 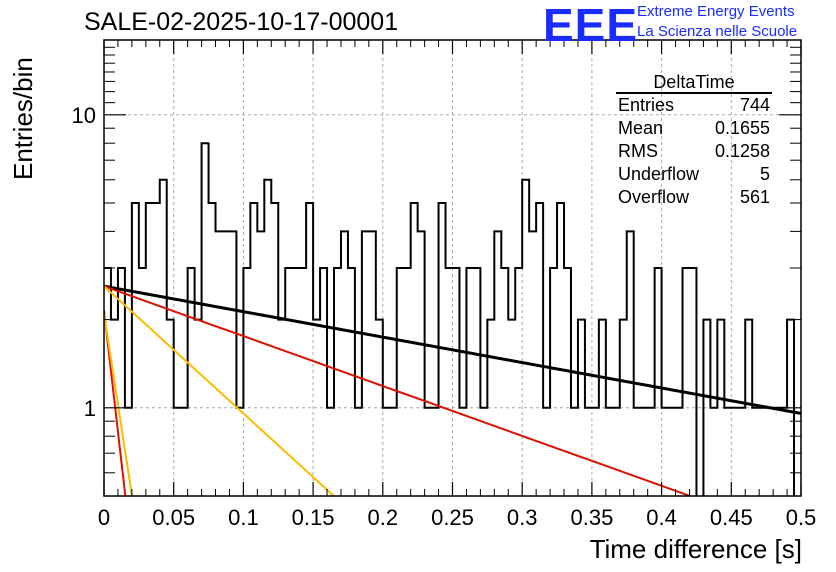 What do you see at coordinates (119, 404) in the screenshot?
I see `fit-orange-steep` at bounding box center [119, 404].